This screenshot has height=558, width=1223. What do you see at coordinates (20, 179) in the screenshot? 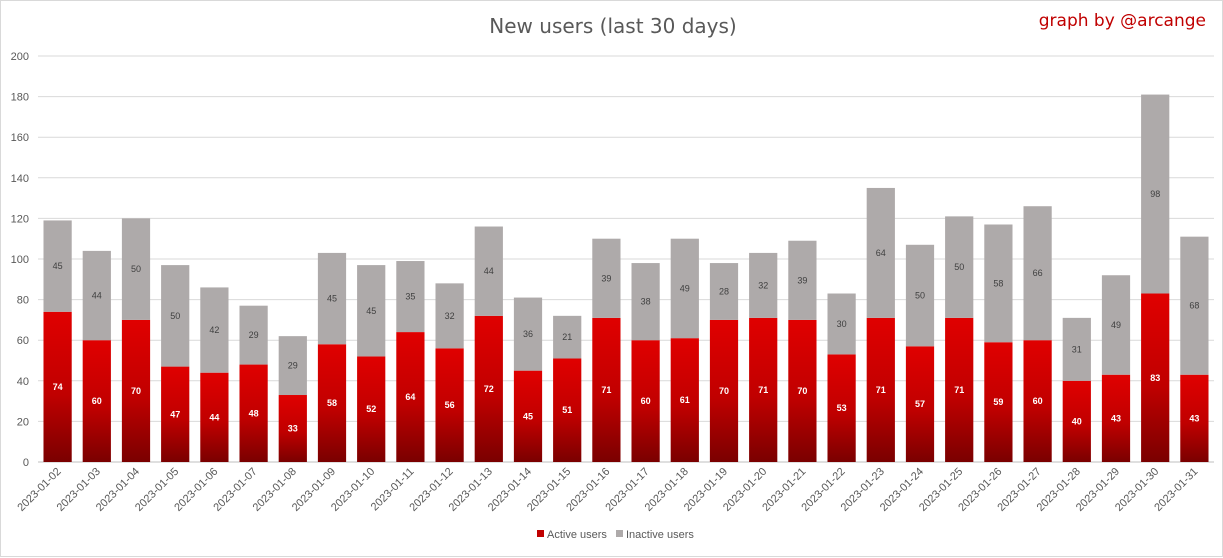
I see `y-tick-label: 140` at bounding box center [20, 179].